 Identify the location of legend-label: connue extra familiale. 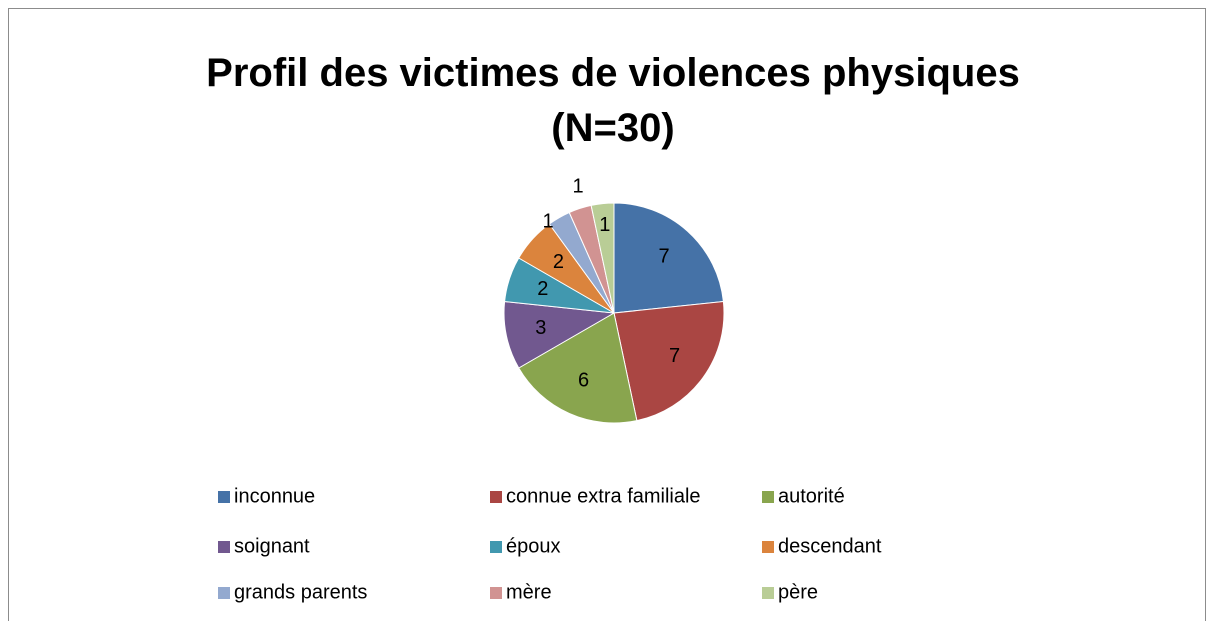
(603, 496).